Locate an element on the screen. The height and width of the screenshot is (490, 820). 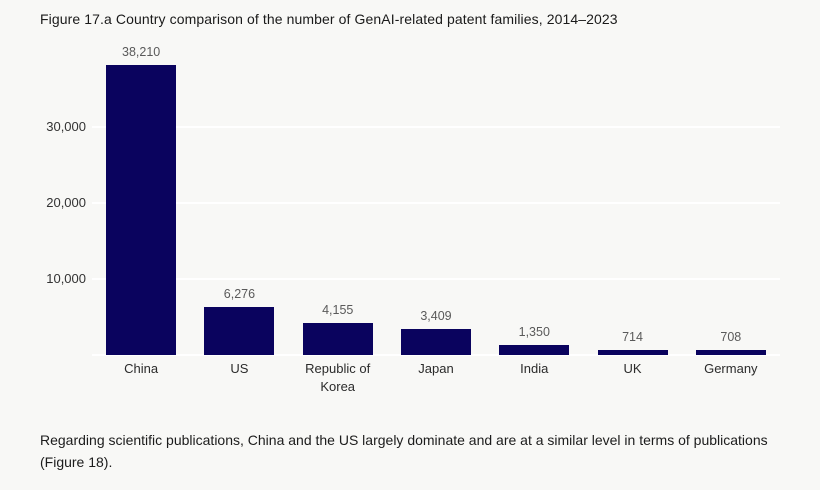
bar-group: 1,350 is located at coordinates (534, 340).